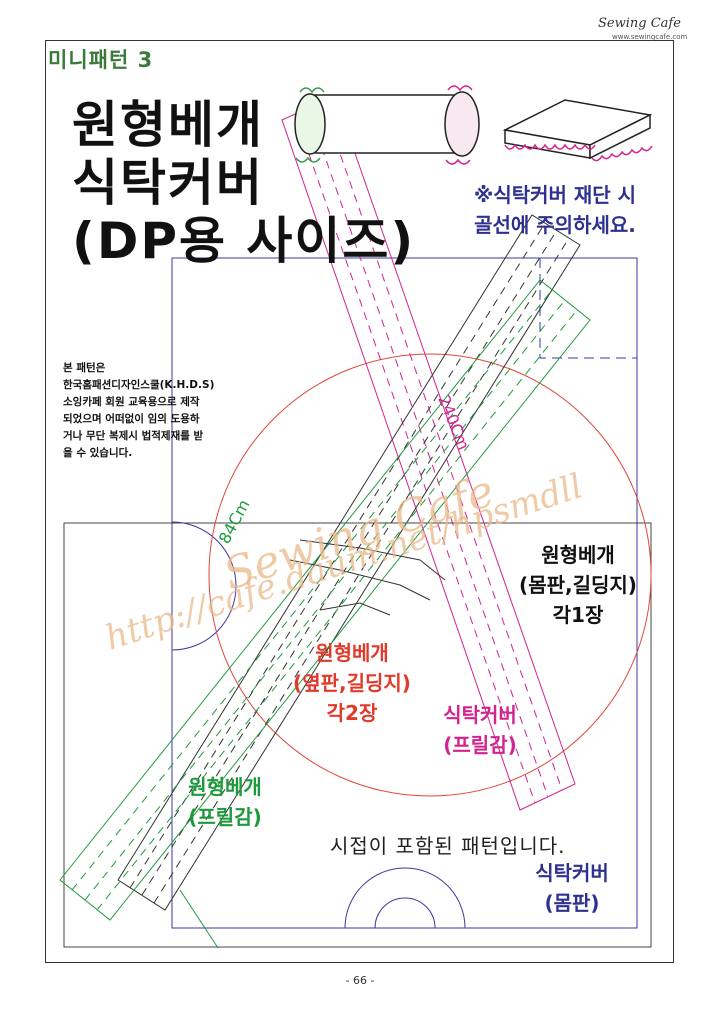 Image resolution: width=720 pixels, height=1017 pixels. What do you see at coordinates (131, 402) in the screenshot?
I see `copyright-line: 소잉카페 회원 교육용으로 제작` at bounding box center [131, 402].